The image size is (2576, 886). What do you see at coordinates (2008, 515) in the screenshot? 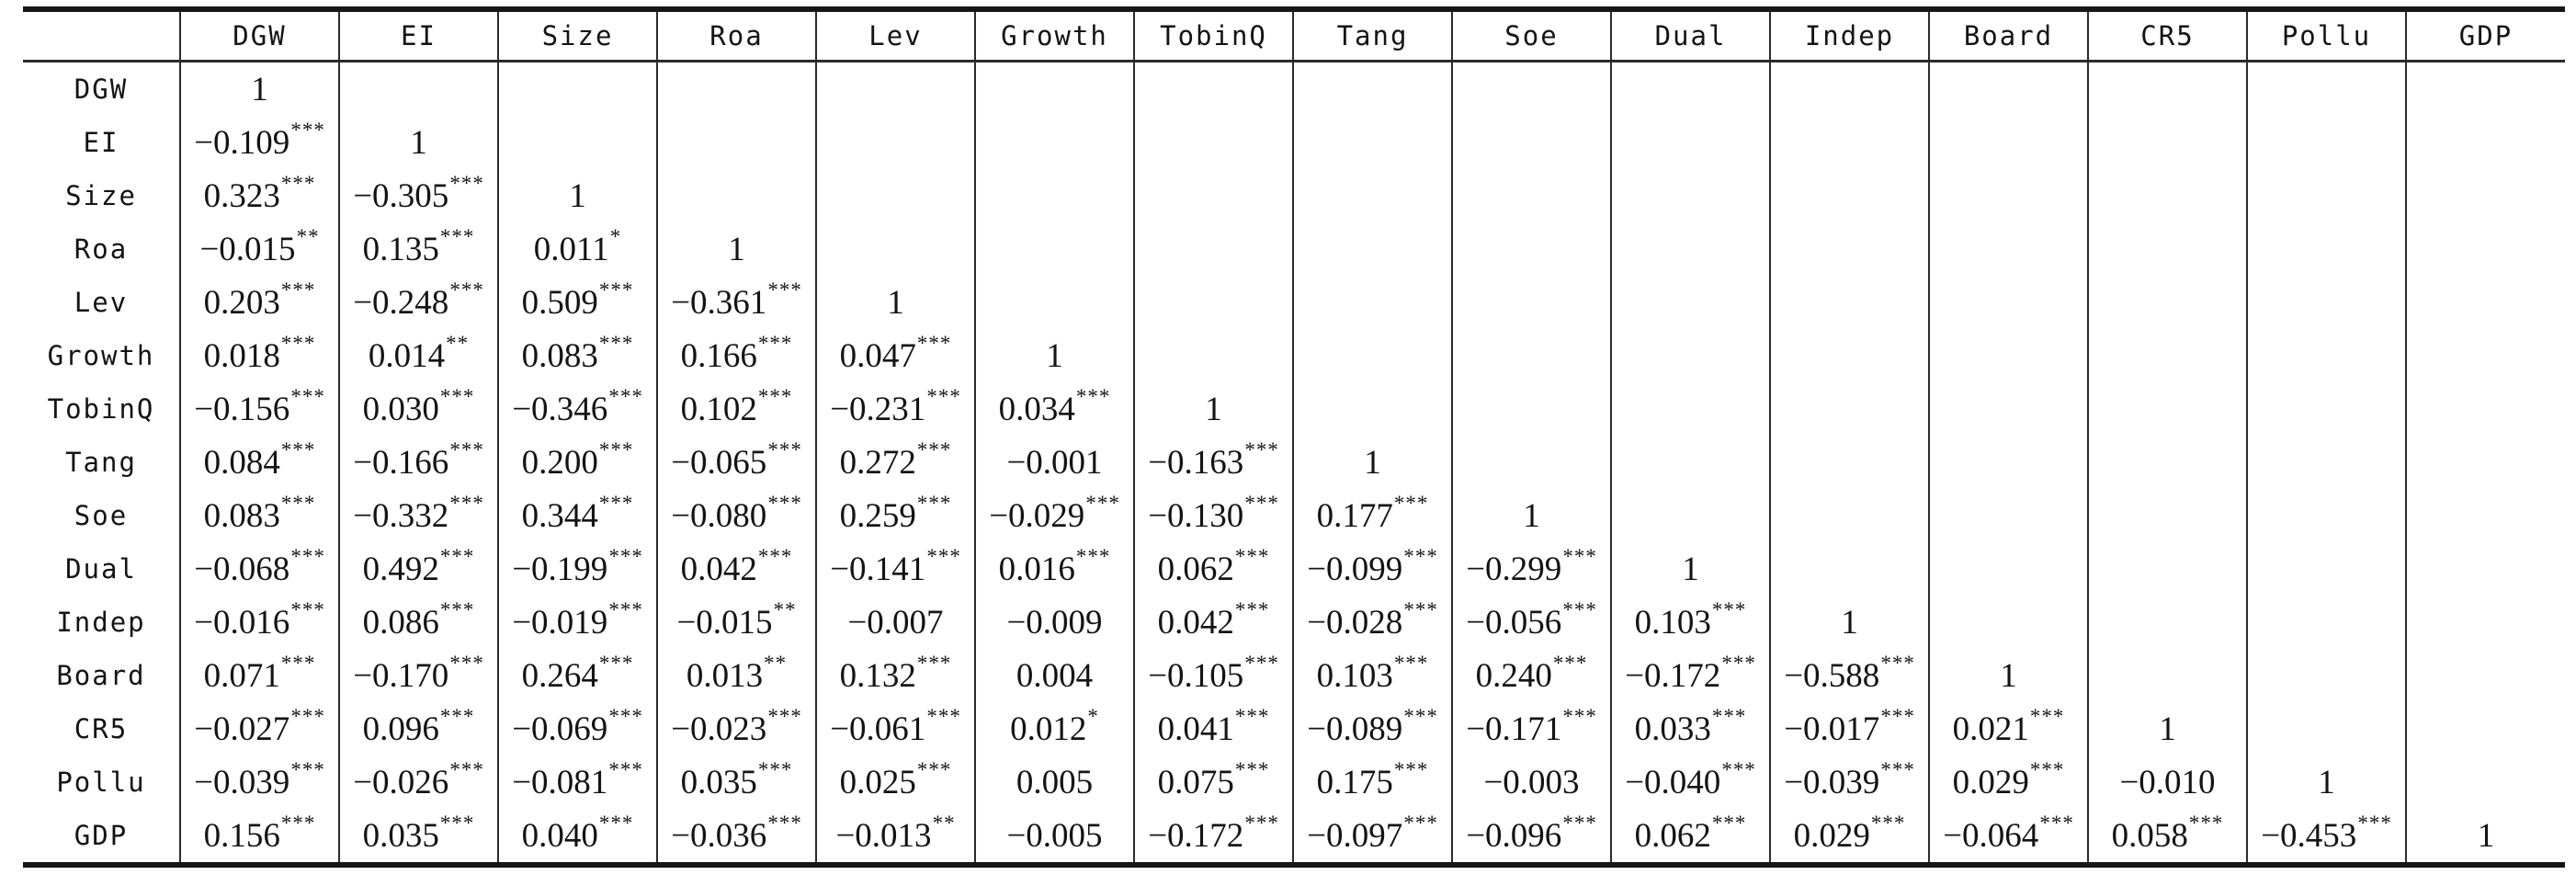
I see `correlation-cell-soe-board` at bounding box center [2008, 515].